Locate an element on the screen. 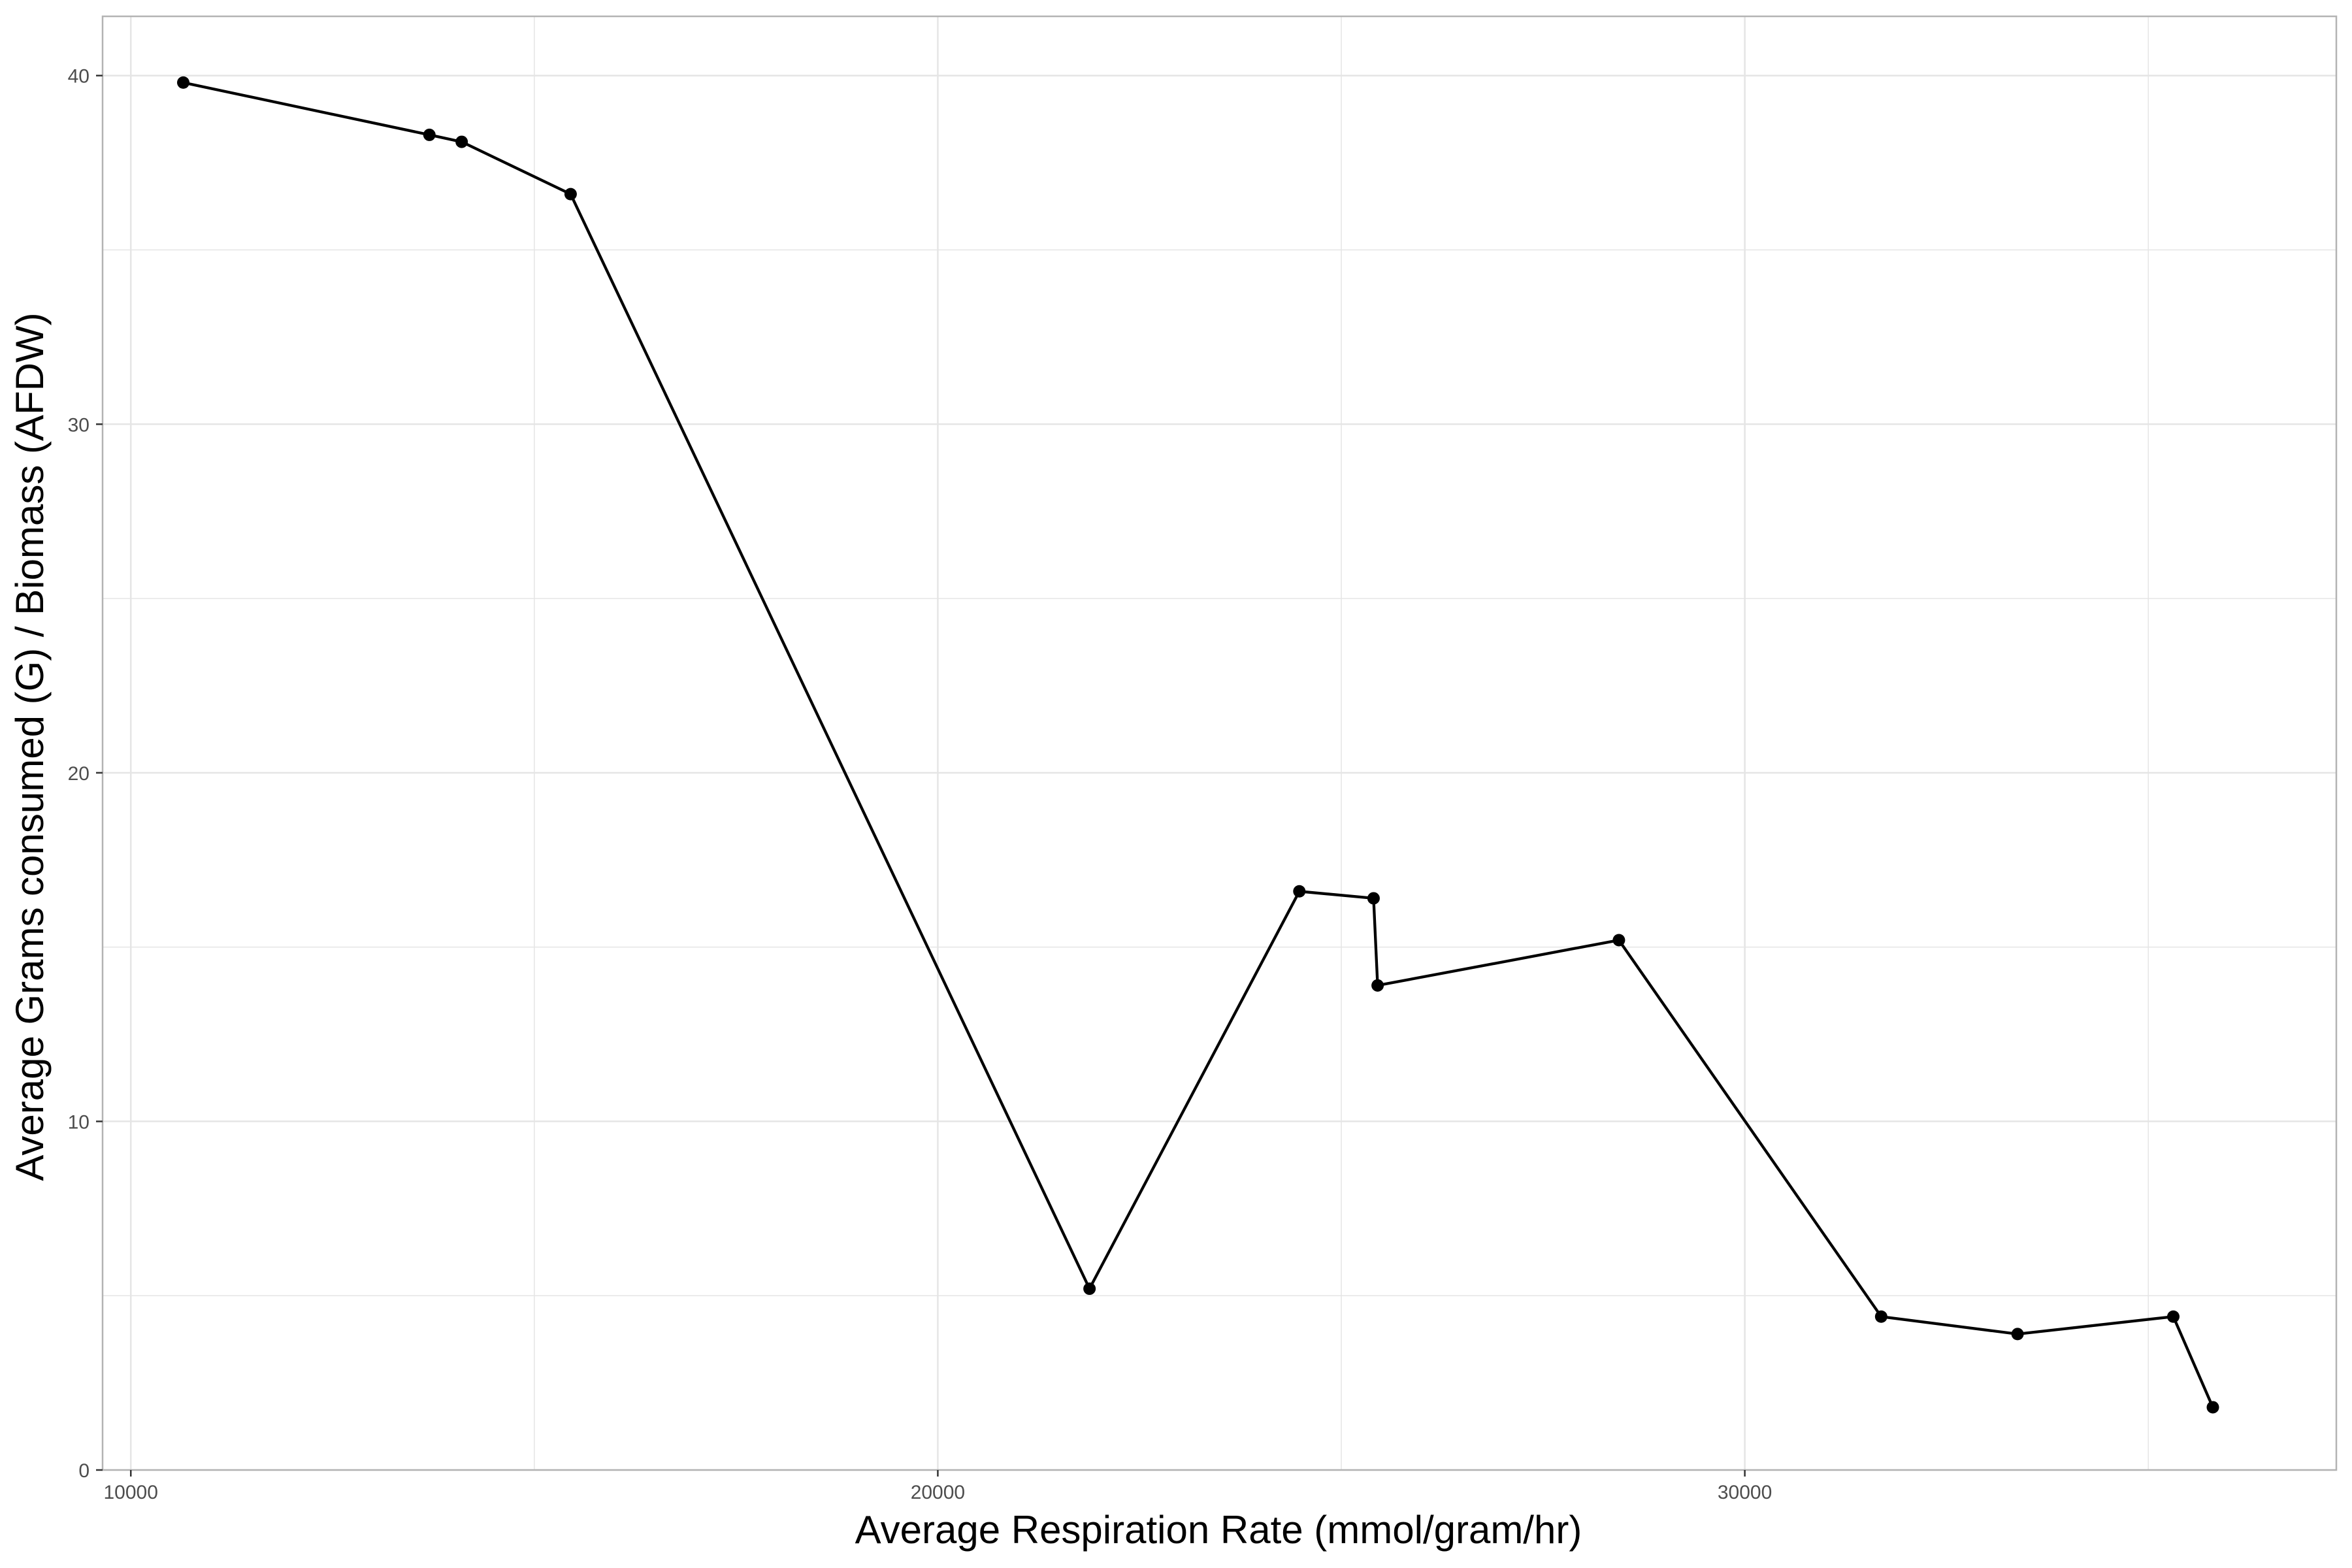 This screenshot has width=2352, height=1568. y-axis-ticks: 0 10 20 30 40 is located at coordinates (85, 774).